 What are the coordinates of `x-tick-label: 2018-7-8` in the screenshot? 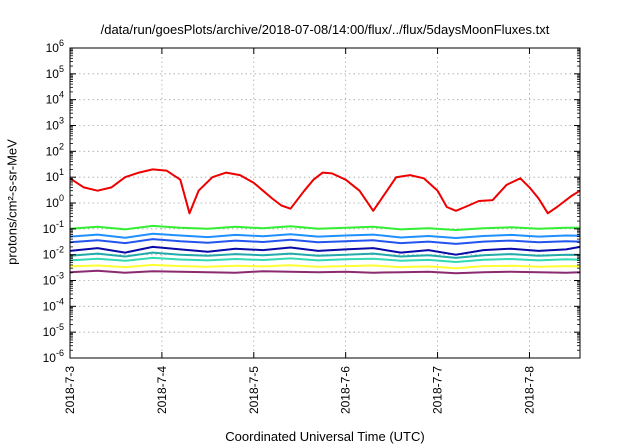 It's located at (529, 390).